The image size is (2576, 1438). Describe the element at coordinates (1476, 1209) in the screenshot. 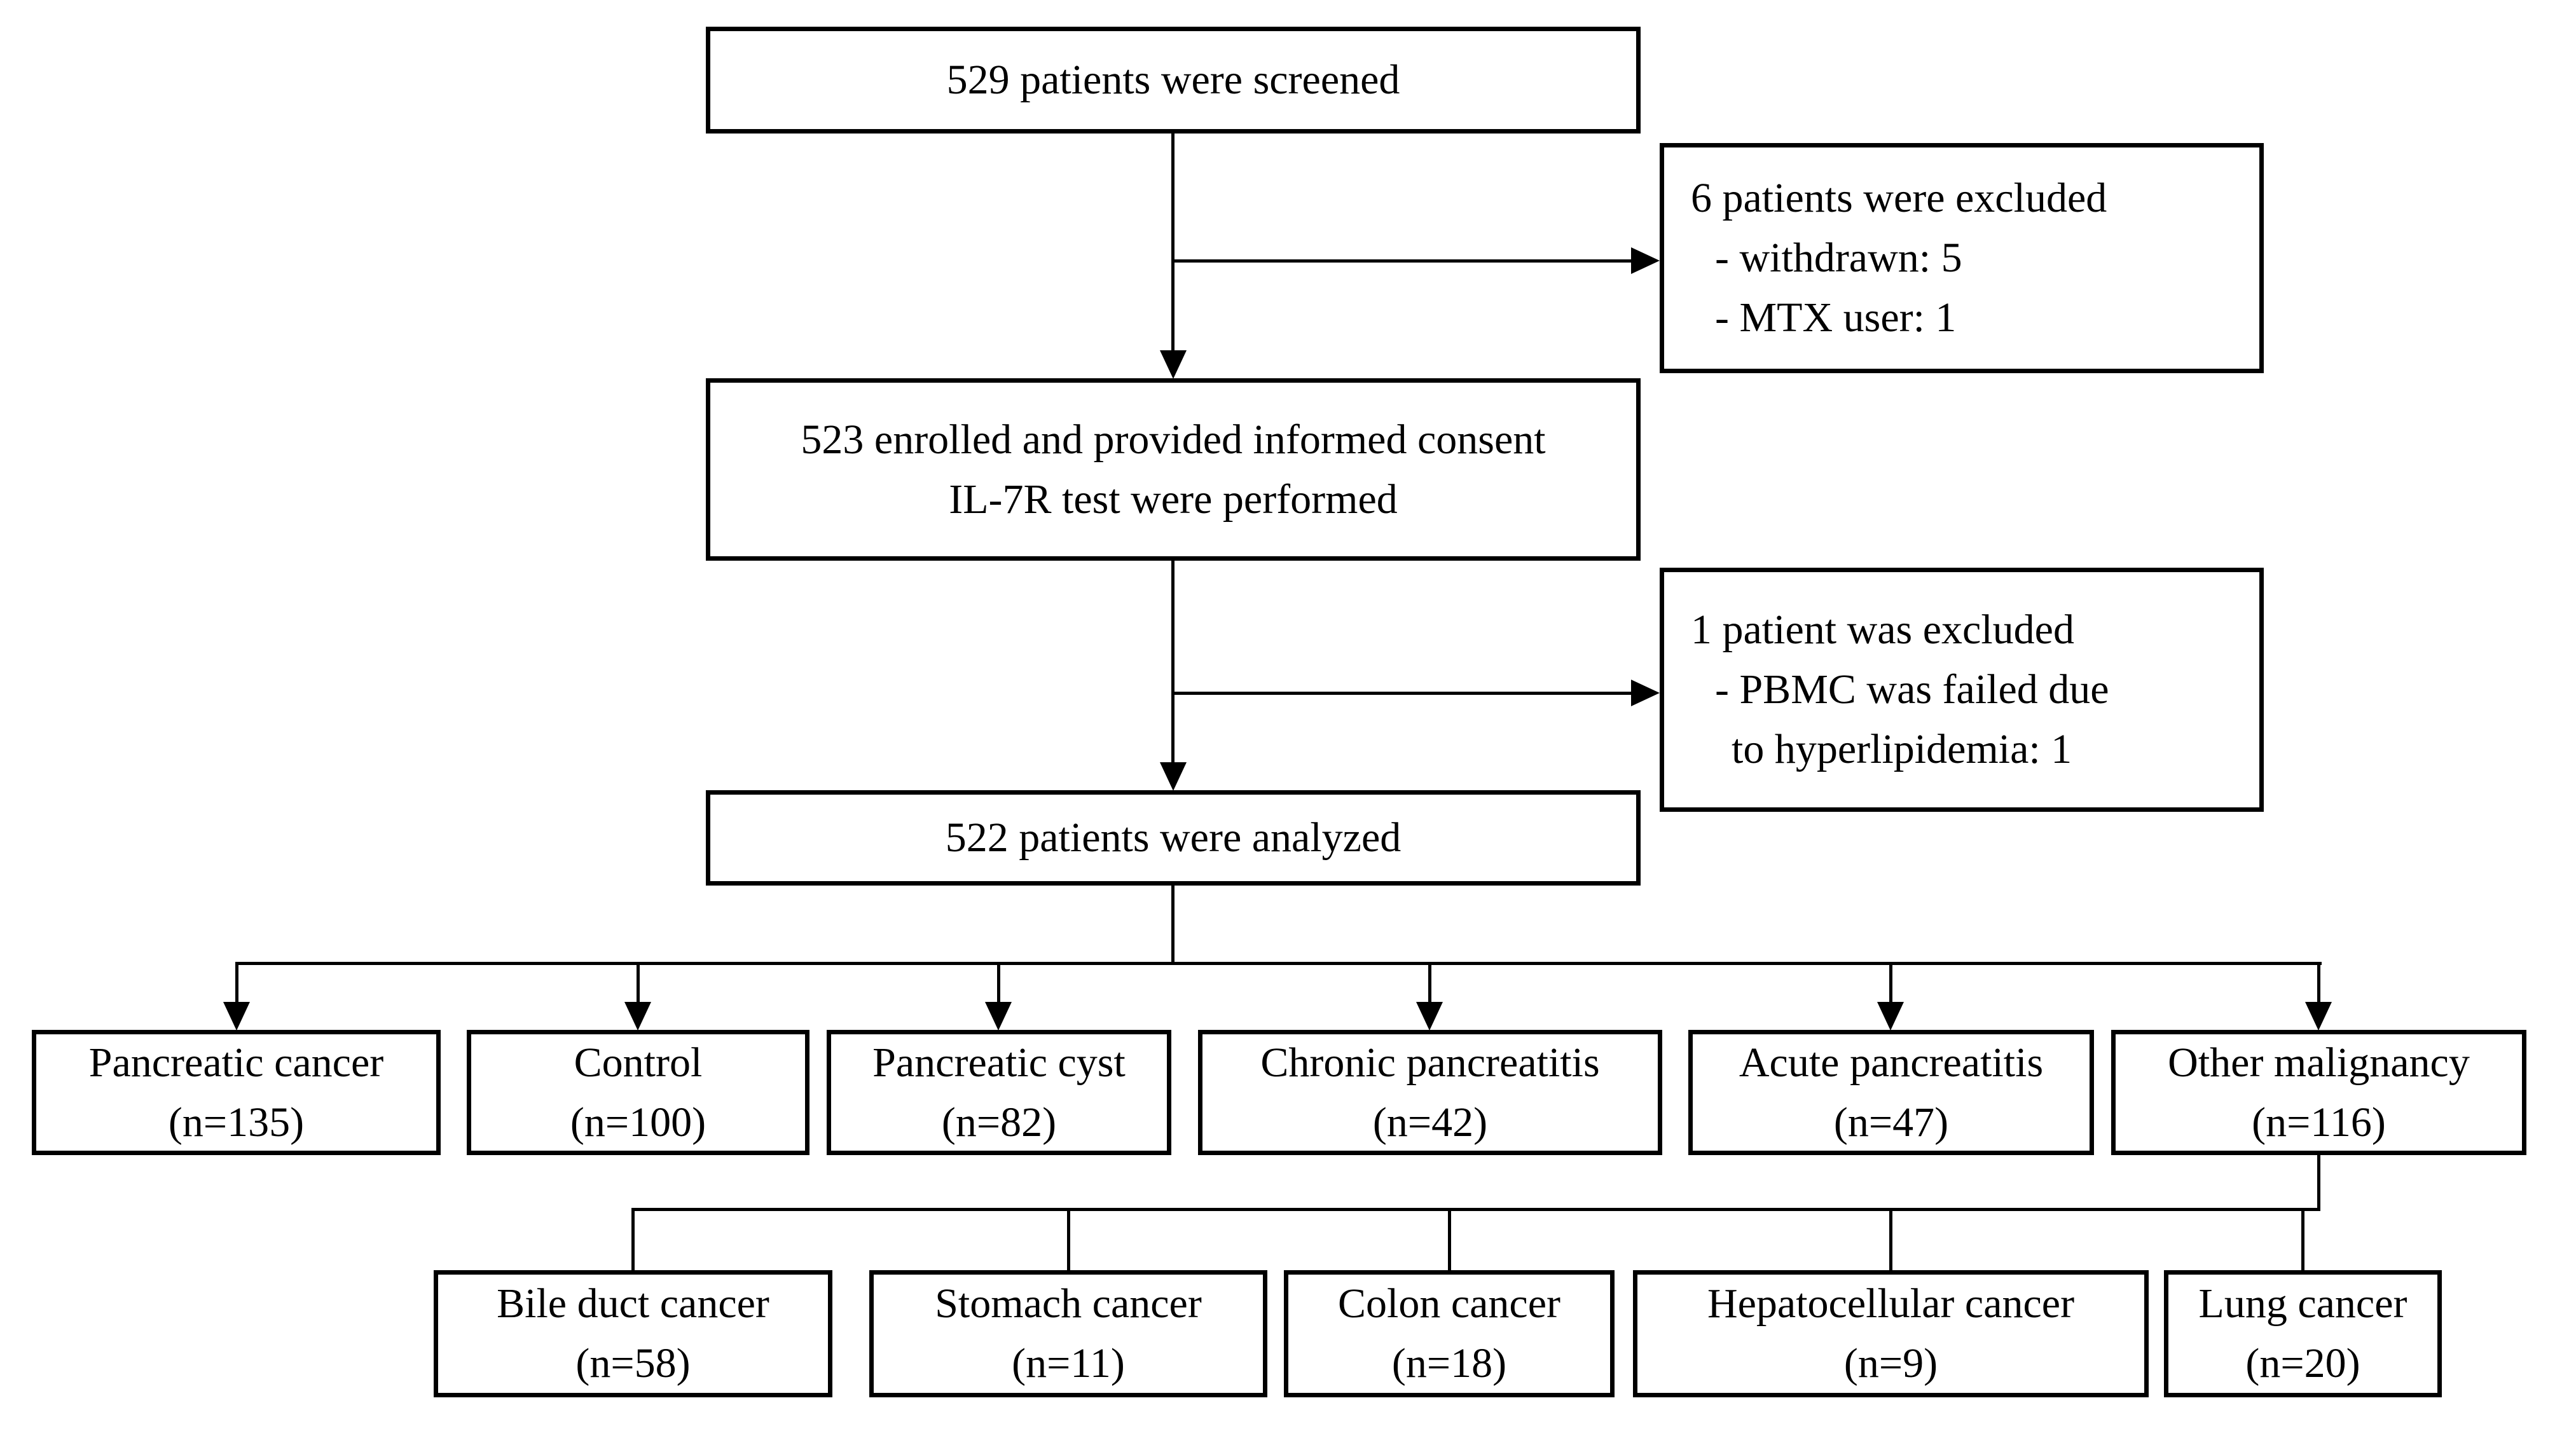

I see `connector-subgroups-rail` at that location.